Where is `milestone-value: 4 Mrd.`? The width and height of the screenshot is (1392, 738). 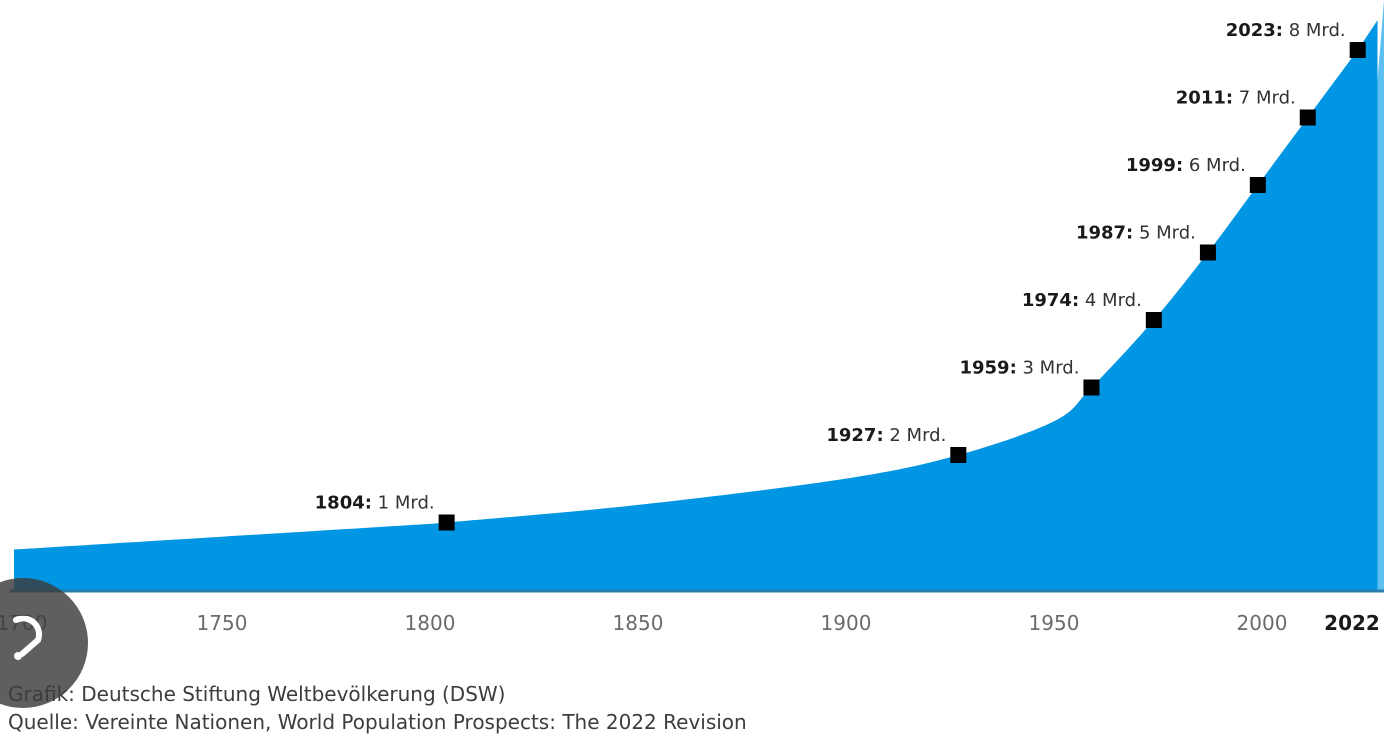 milestone-value: 4 Mrd. is located at coordinates (1110, 300).